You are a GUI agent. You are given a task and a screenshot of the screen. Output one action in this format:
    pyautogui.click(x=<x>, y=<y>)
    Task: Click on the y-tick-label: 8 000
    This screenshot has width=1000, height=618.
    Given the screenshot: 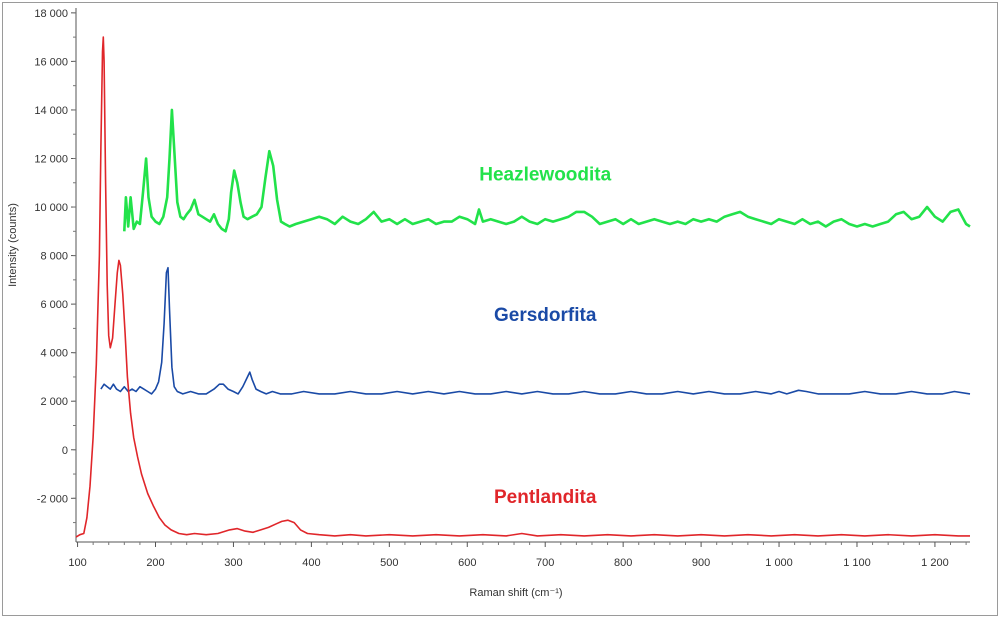 What is the action you would take?
    pyautogui.click(x=54, y=257)
    